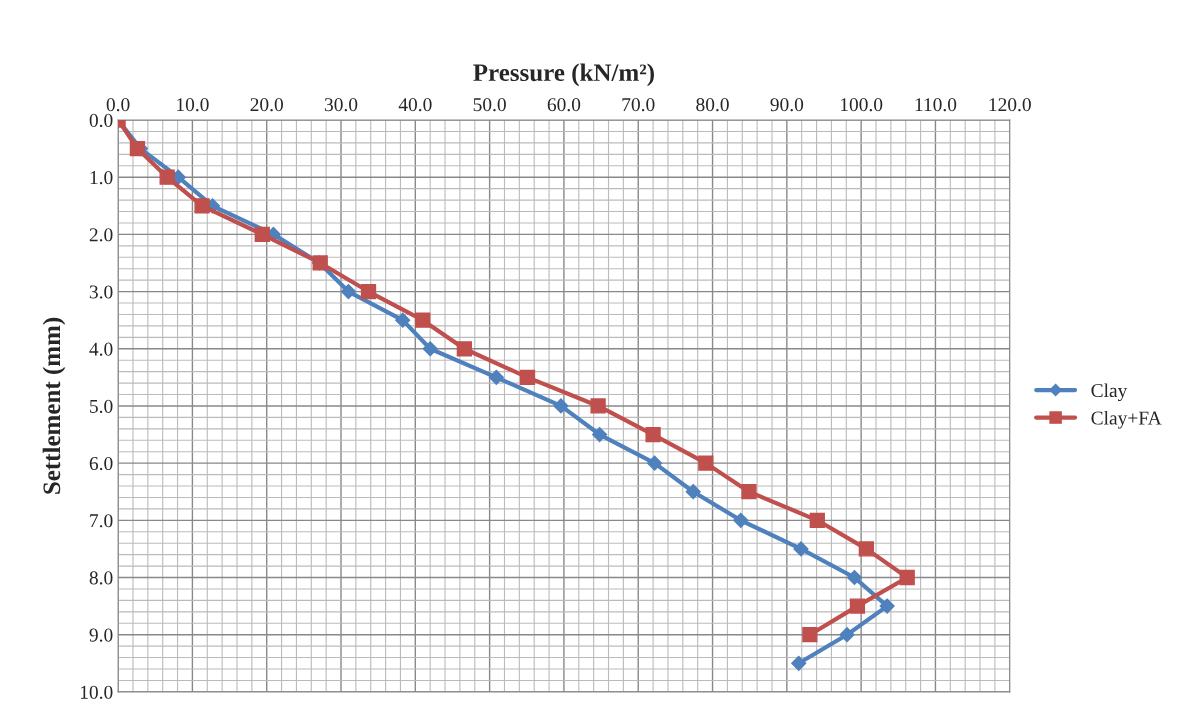  What do you see at coordinates (341, 105) in the screenshot?
I see `x-tick-label: 30.0` at bounding box center [341, 105].